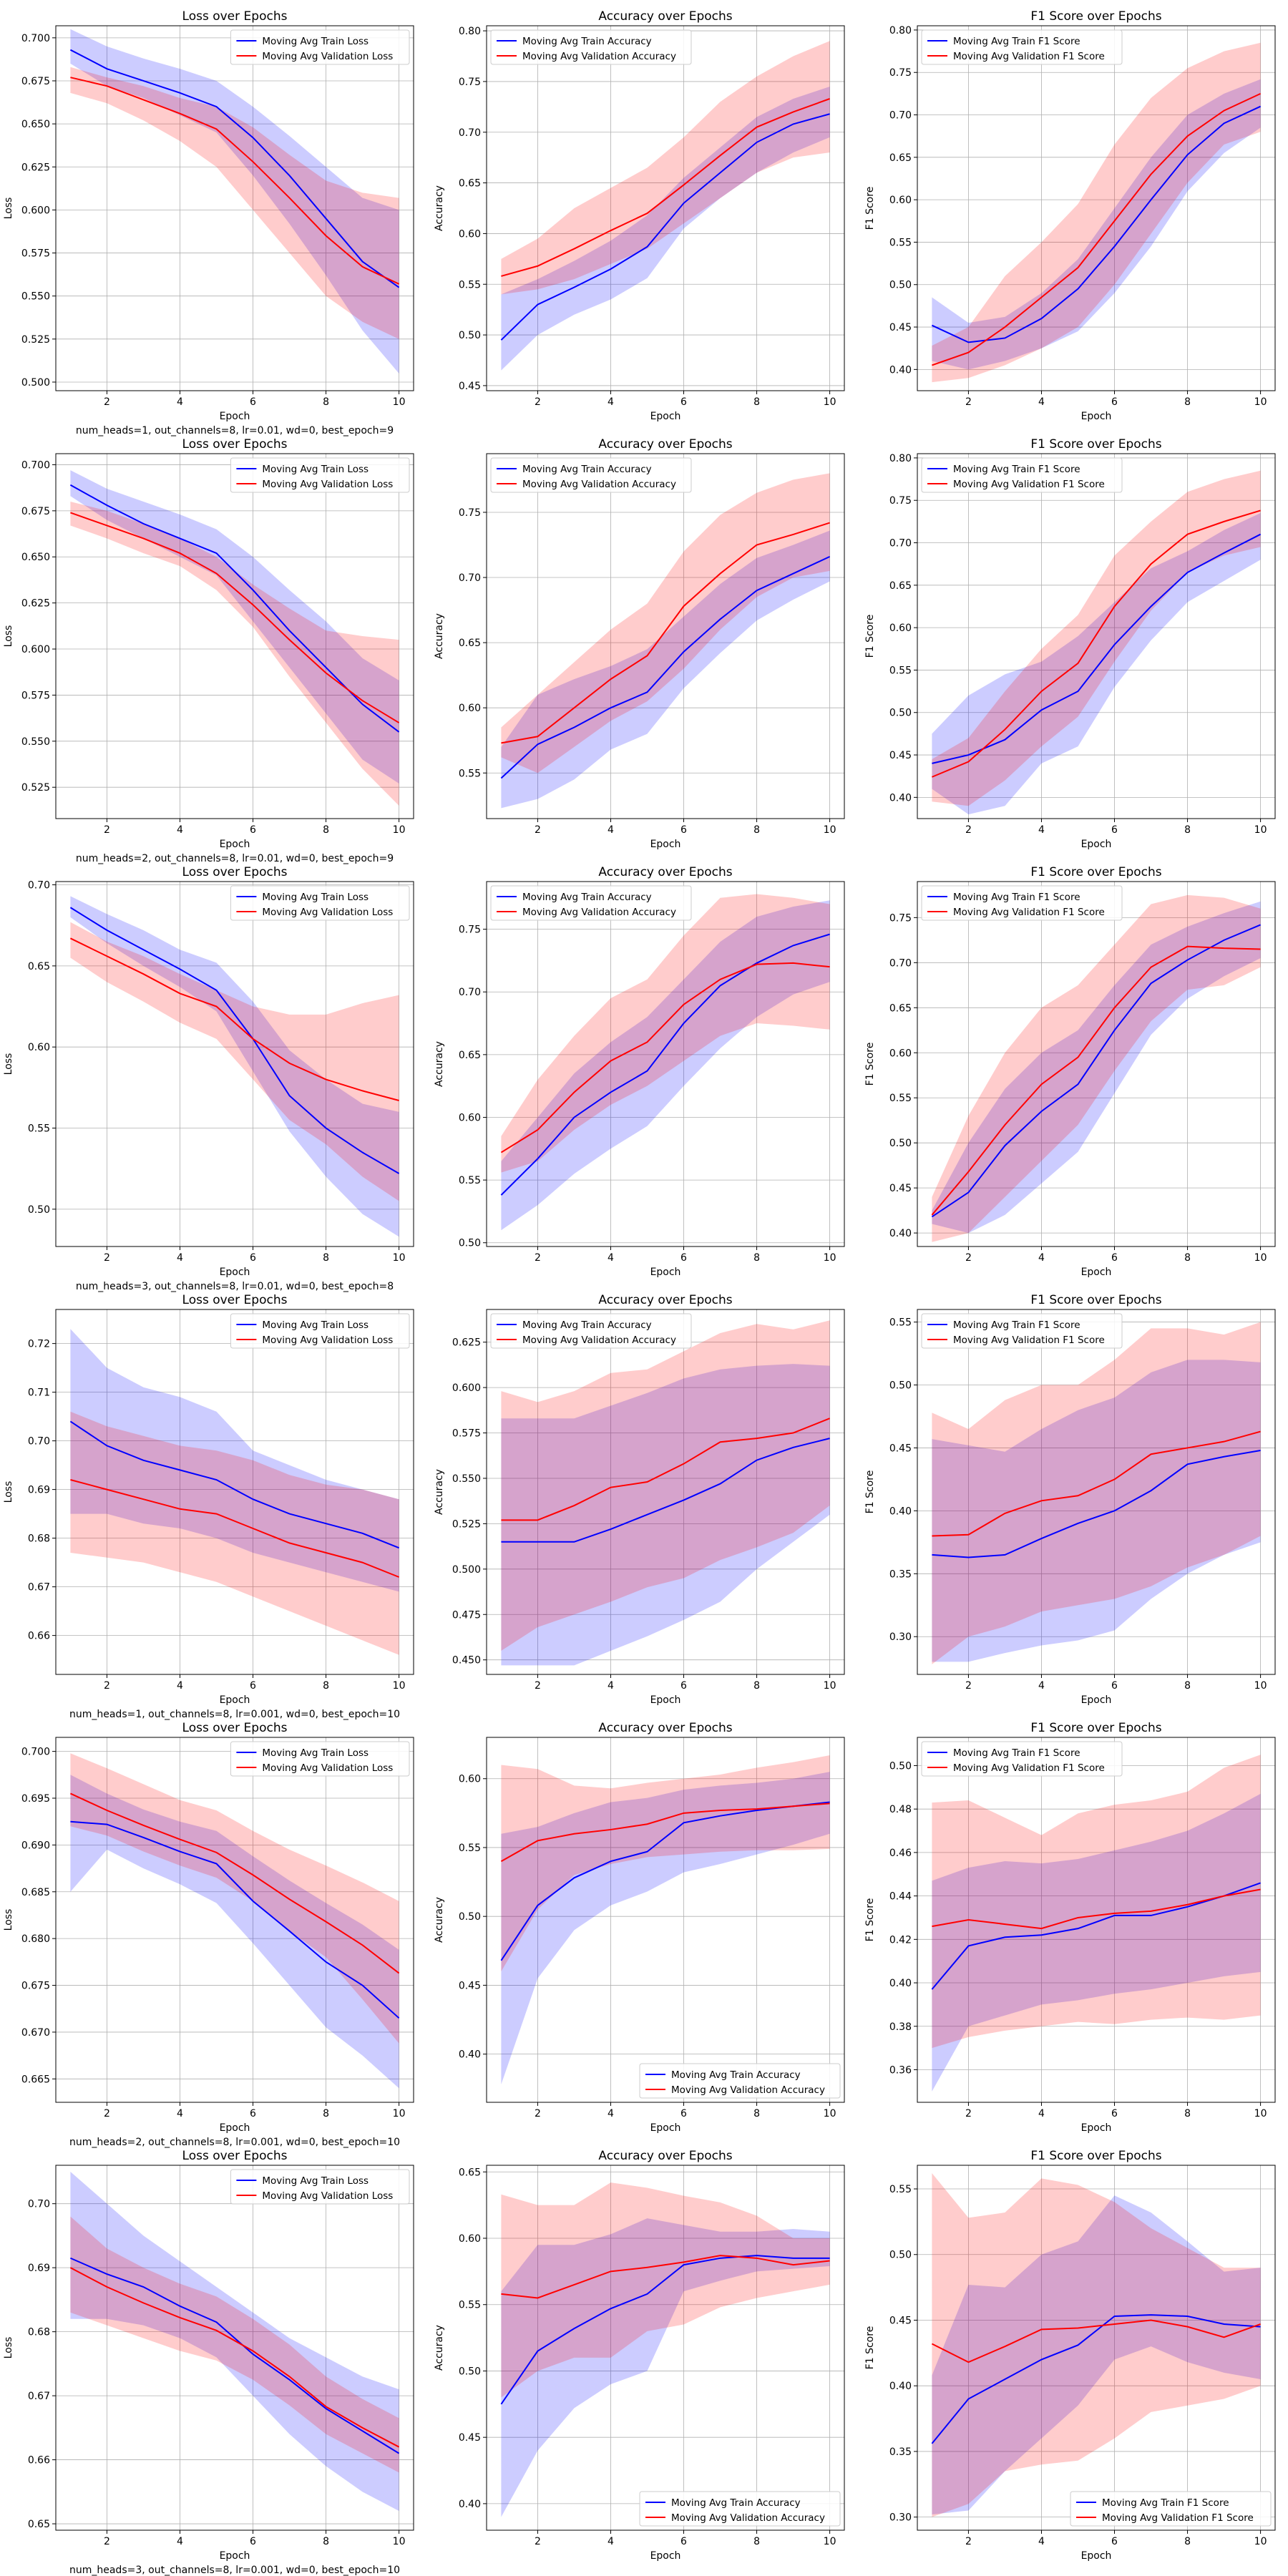  What do you see at coordinates (35, 1939) in the screenshot?
I see `y-tick-label: 0.680` at bounding box center [35, 1939].